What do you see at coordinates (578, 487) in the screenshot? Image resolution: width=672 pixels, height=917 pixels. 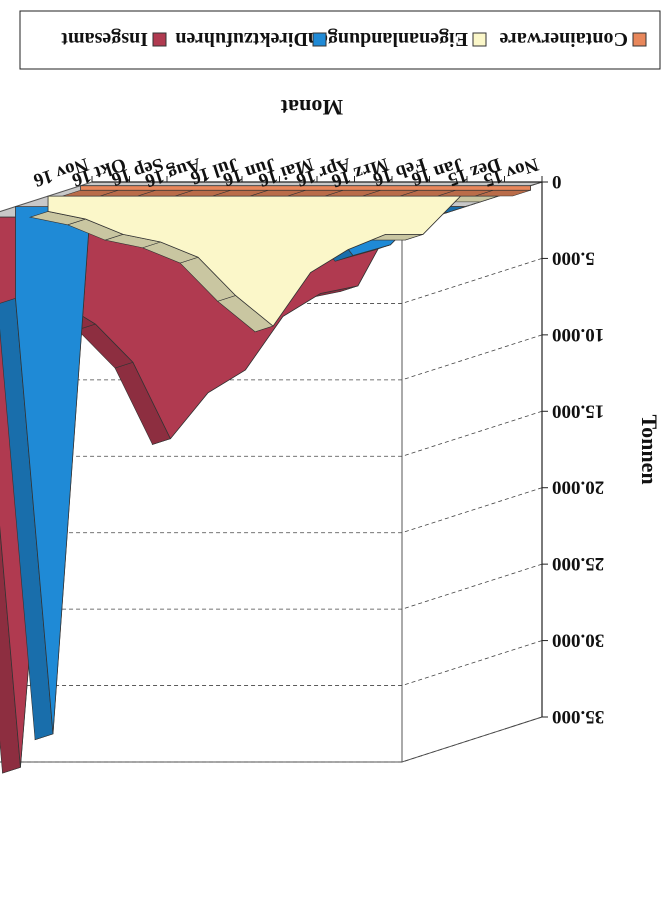 I see `y-tick-label: 20.000` at bounding box center [578, 487].